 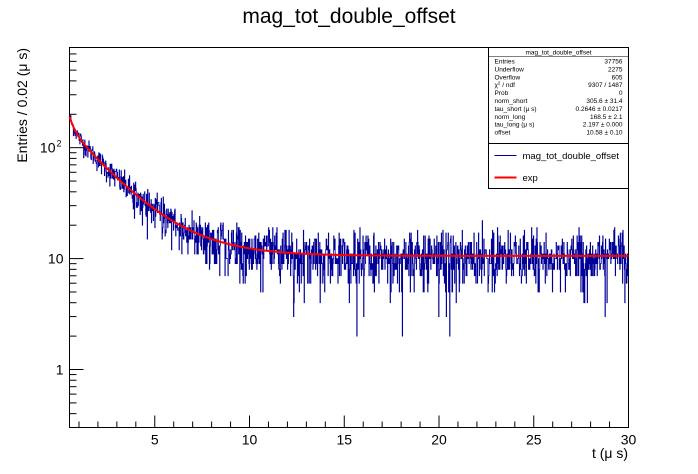 What do you see at coordinates (22, 105) in the screenshot?
I see `y-axis-label: Entries / 0.02 (μ s)` at bounding box center [22, 105].